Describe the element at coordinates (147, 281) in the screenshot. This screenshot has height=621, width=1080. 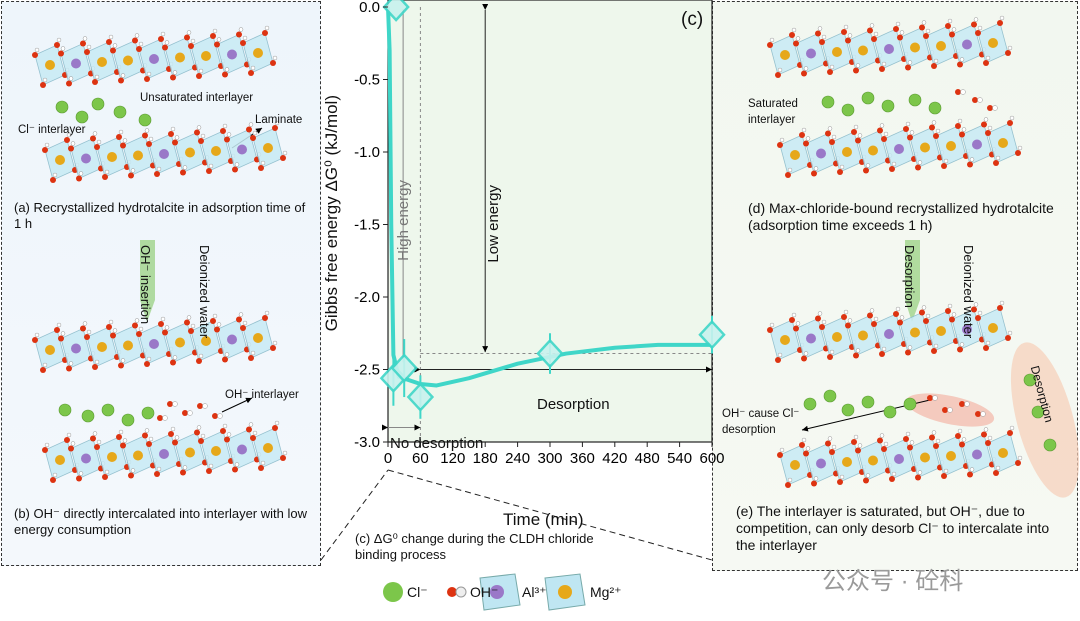
I see `insertion-arrow` at that location.